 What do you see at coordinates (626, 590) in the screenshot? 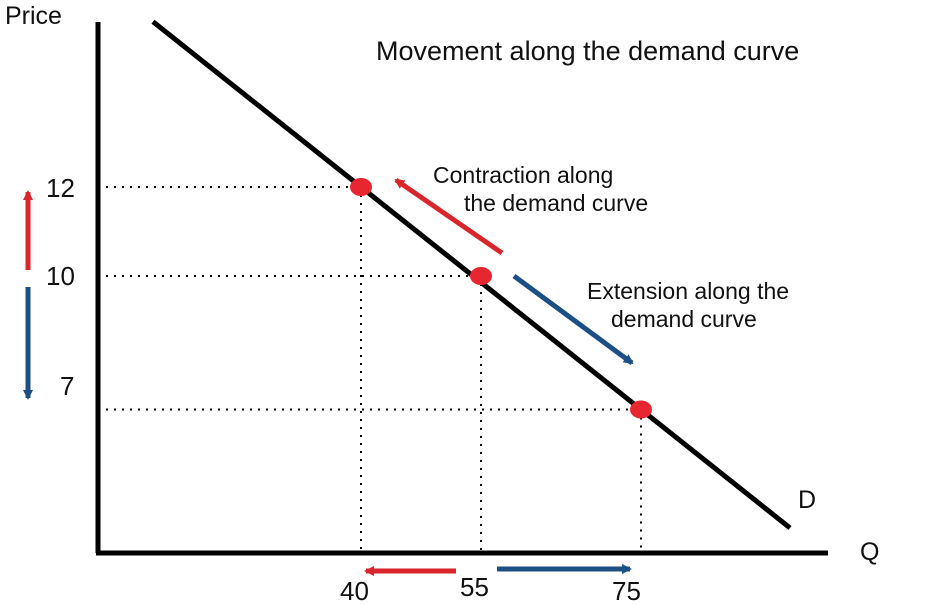
I see `x-tick-75: 75` at bounding box center [626, 590].